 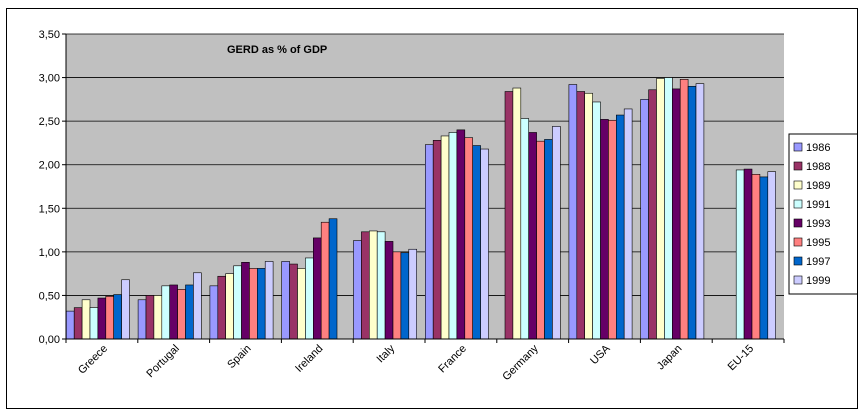 What do you see at coordinates (580, 215) in the screenshot?
I see `bar-1988-usa` at bounding box center [580, 215].